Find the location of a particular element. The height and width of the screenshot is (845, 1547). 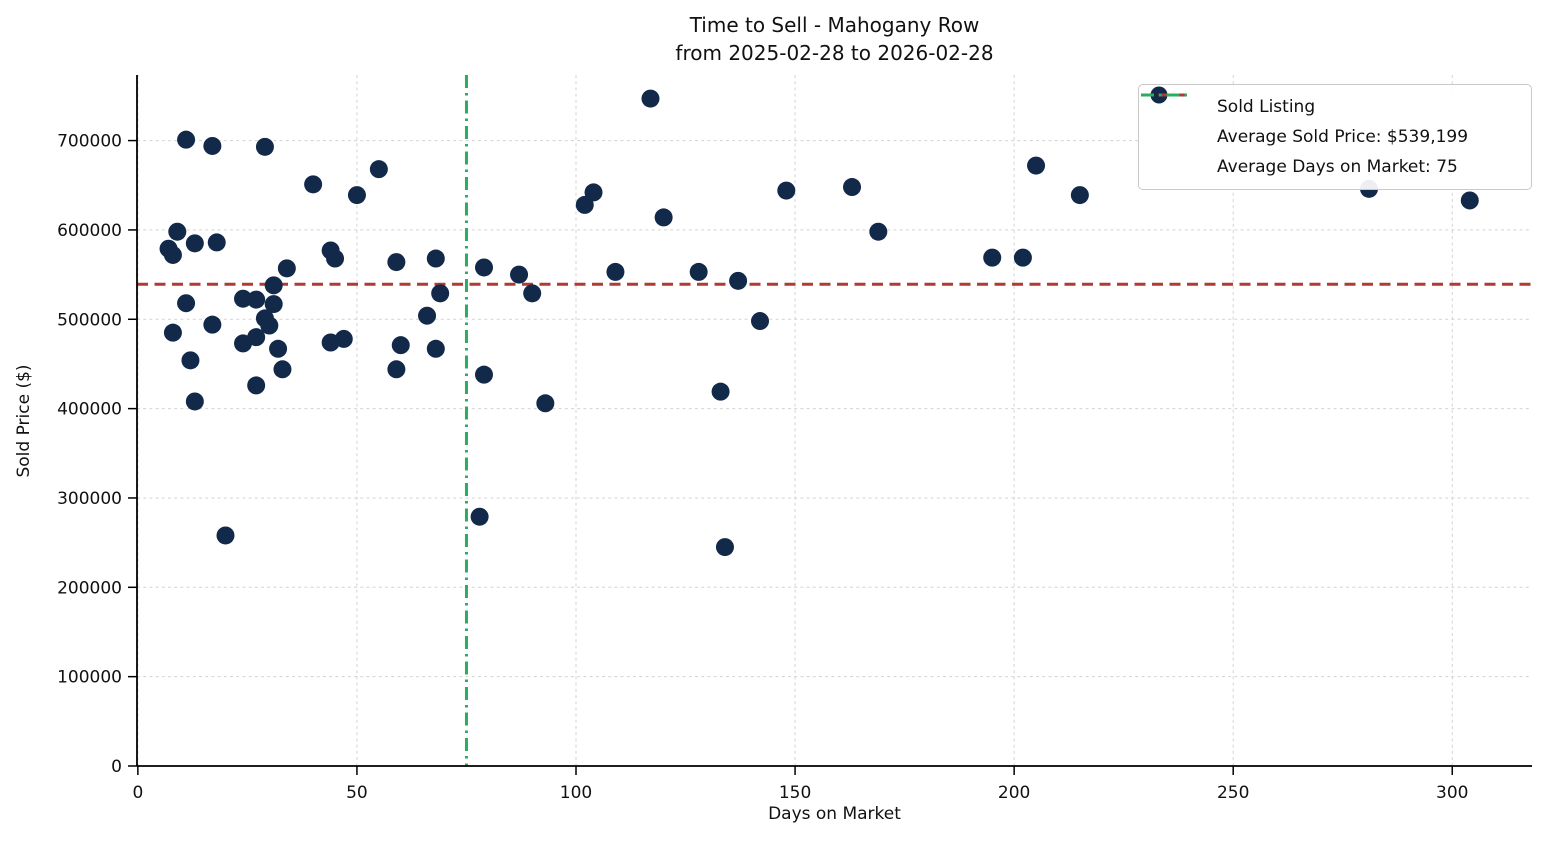

x-tick-label: 300 is located at coordinates (1452, 793).